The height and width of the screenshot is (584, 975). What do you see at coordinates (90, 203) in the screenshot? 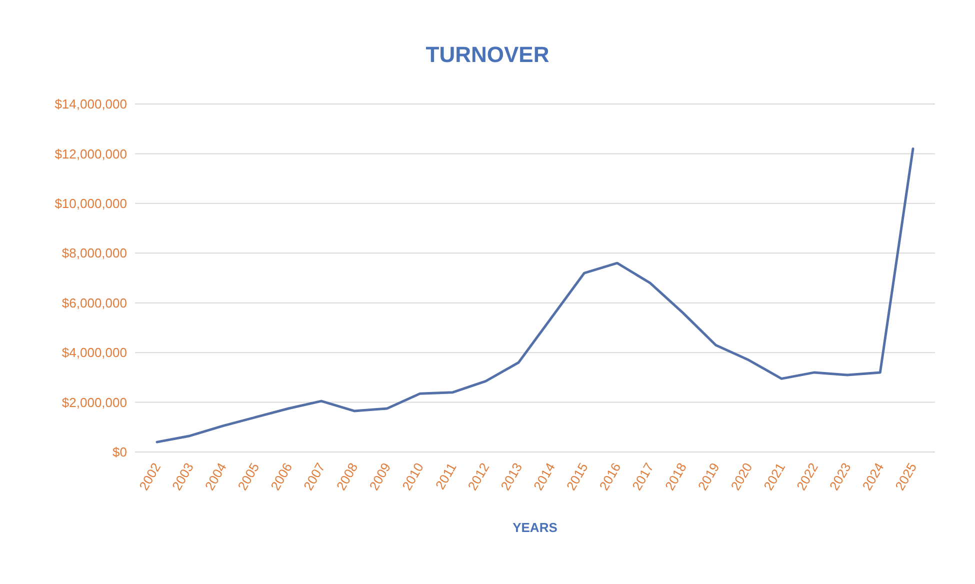
I see `y-tick-label: $10,000,000` at bounding box center [90, 203].